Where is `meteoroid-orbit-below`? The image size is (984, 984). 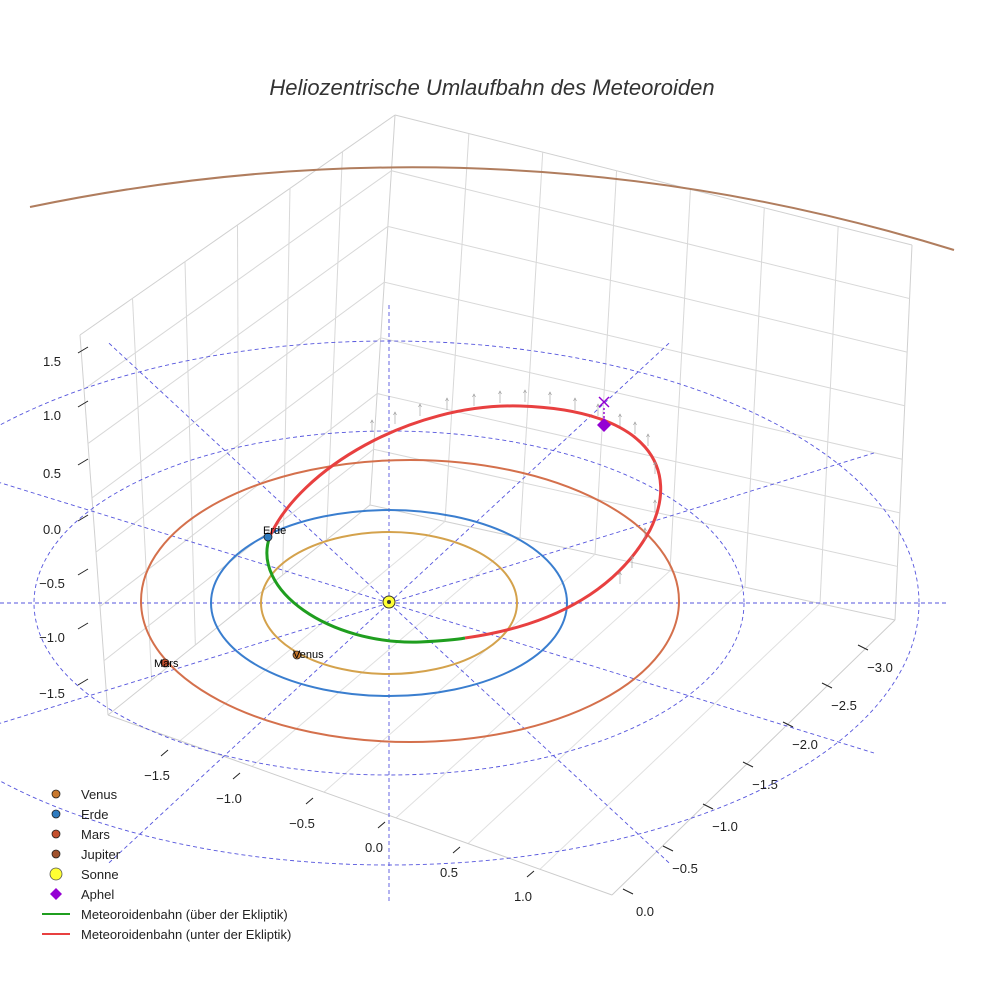 meteoroid-orbit-below is located at coordinates (465, 522).